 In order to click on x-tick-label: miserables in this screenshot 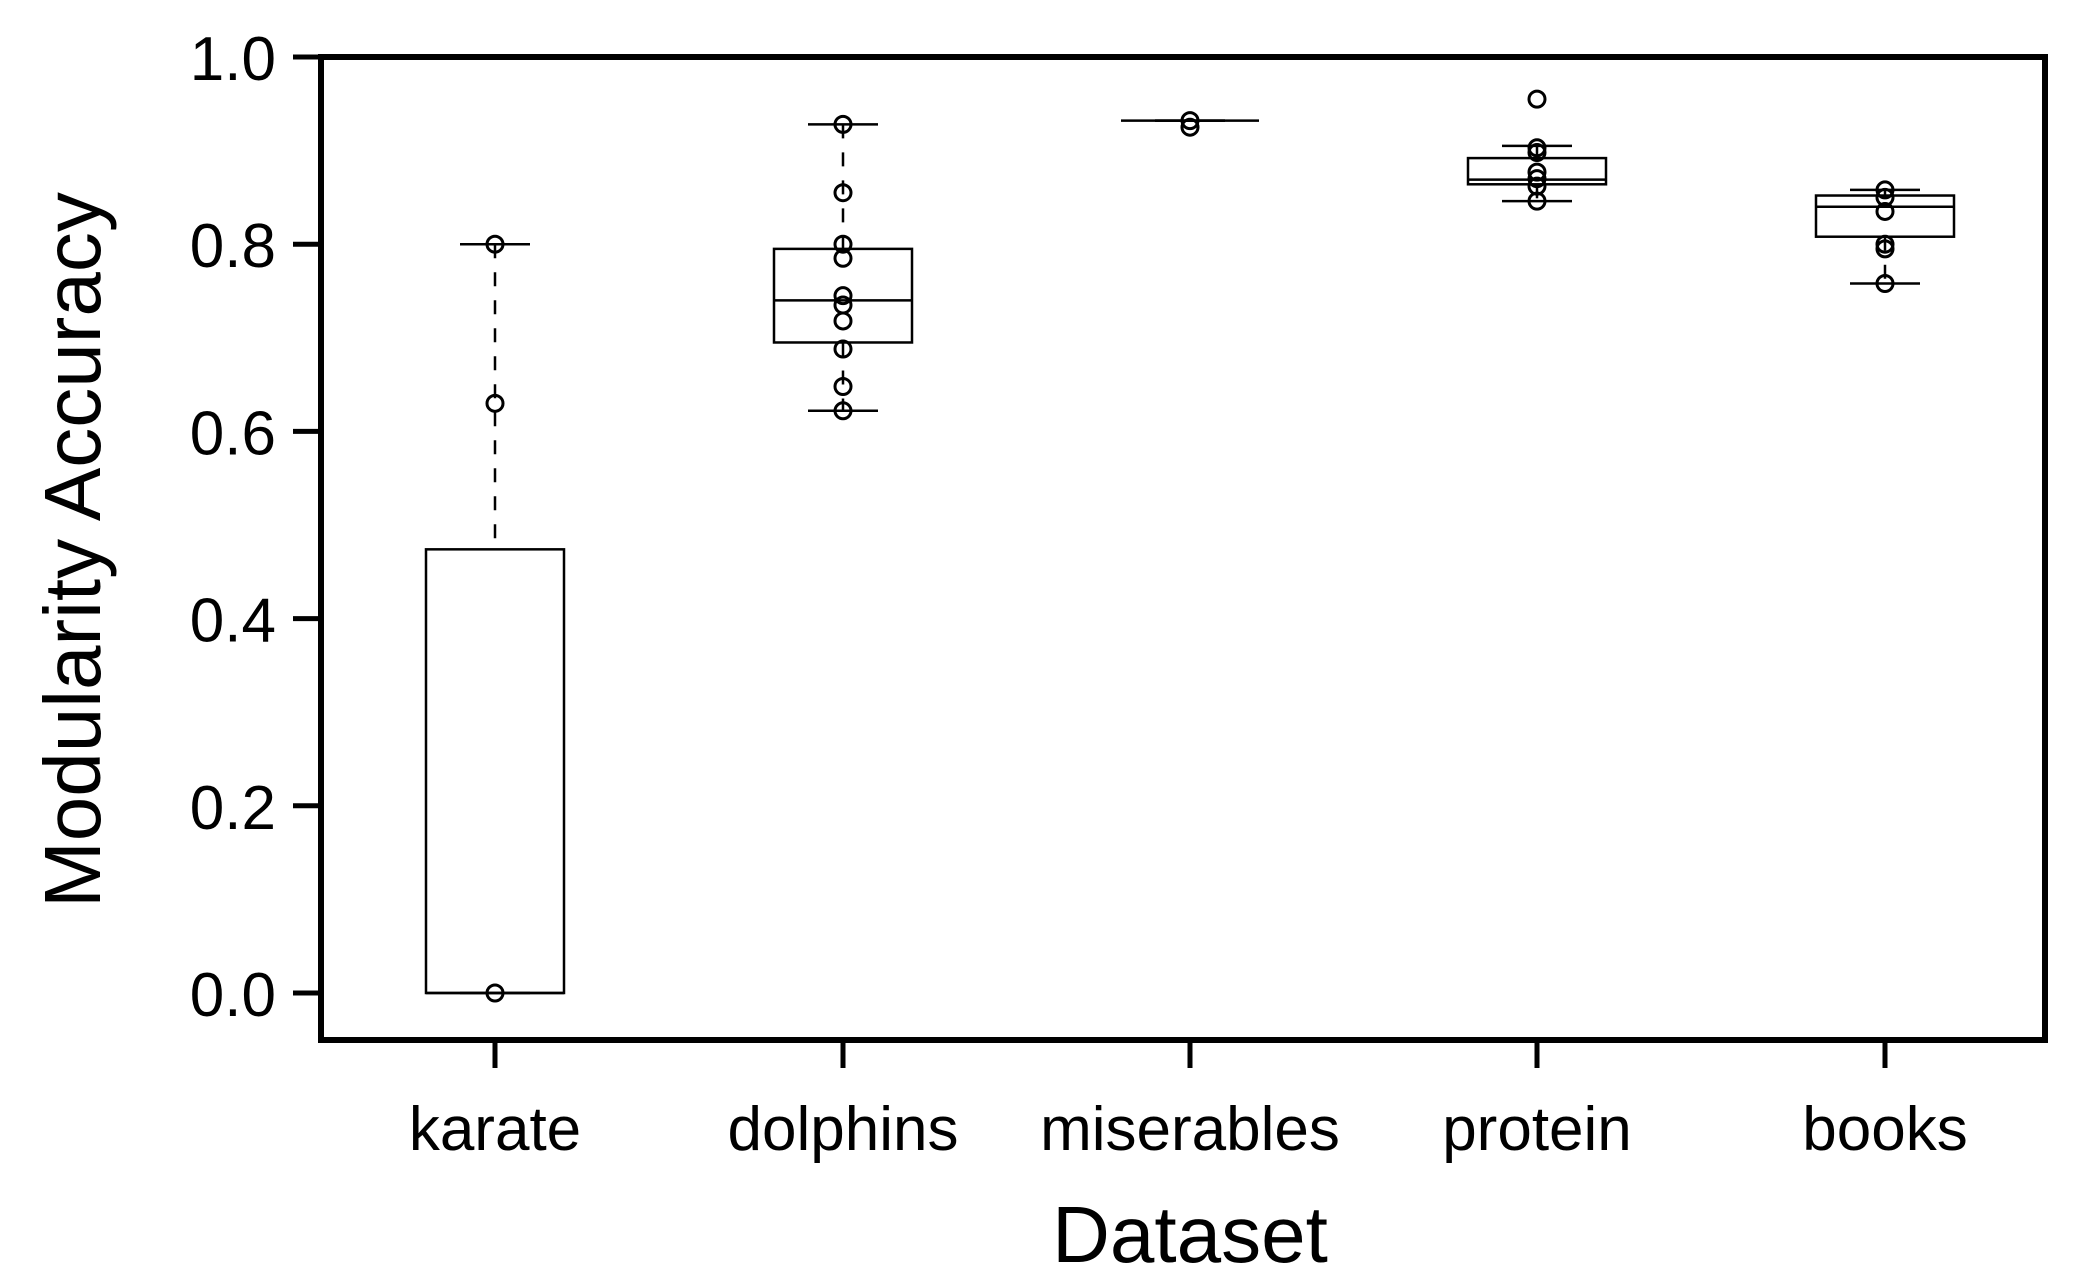, I will do `click(1190, 1129)`.